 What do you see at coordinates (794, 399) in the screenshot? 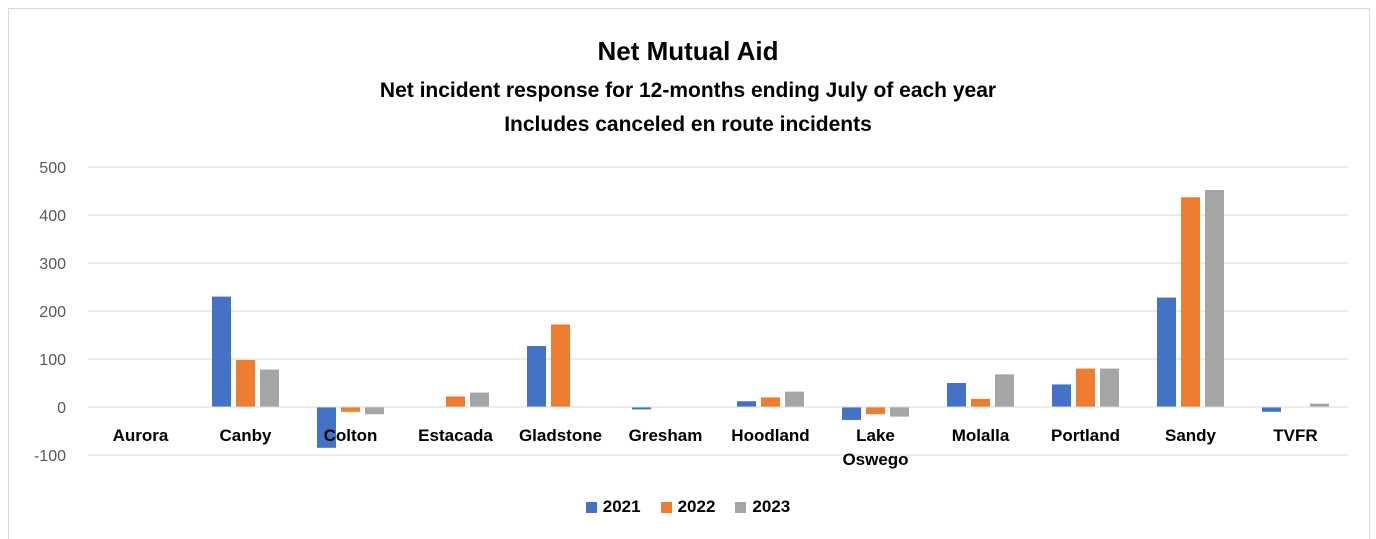
I see `bar-2023-hoodland` at bounding box center [794, 399].